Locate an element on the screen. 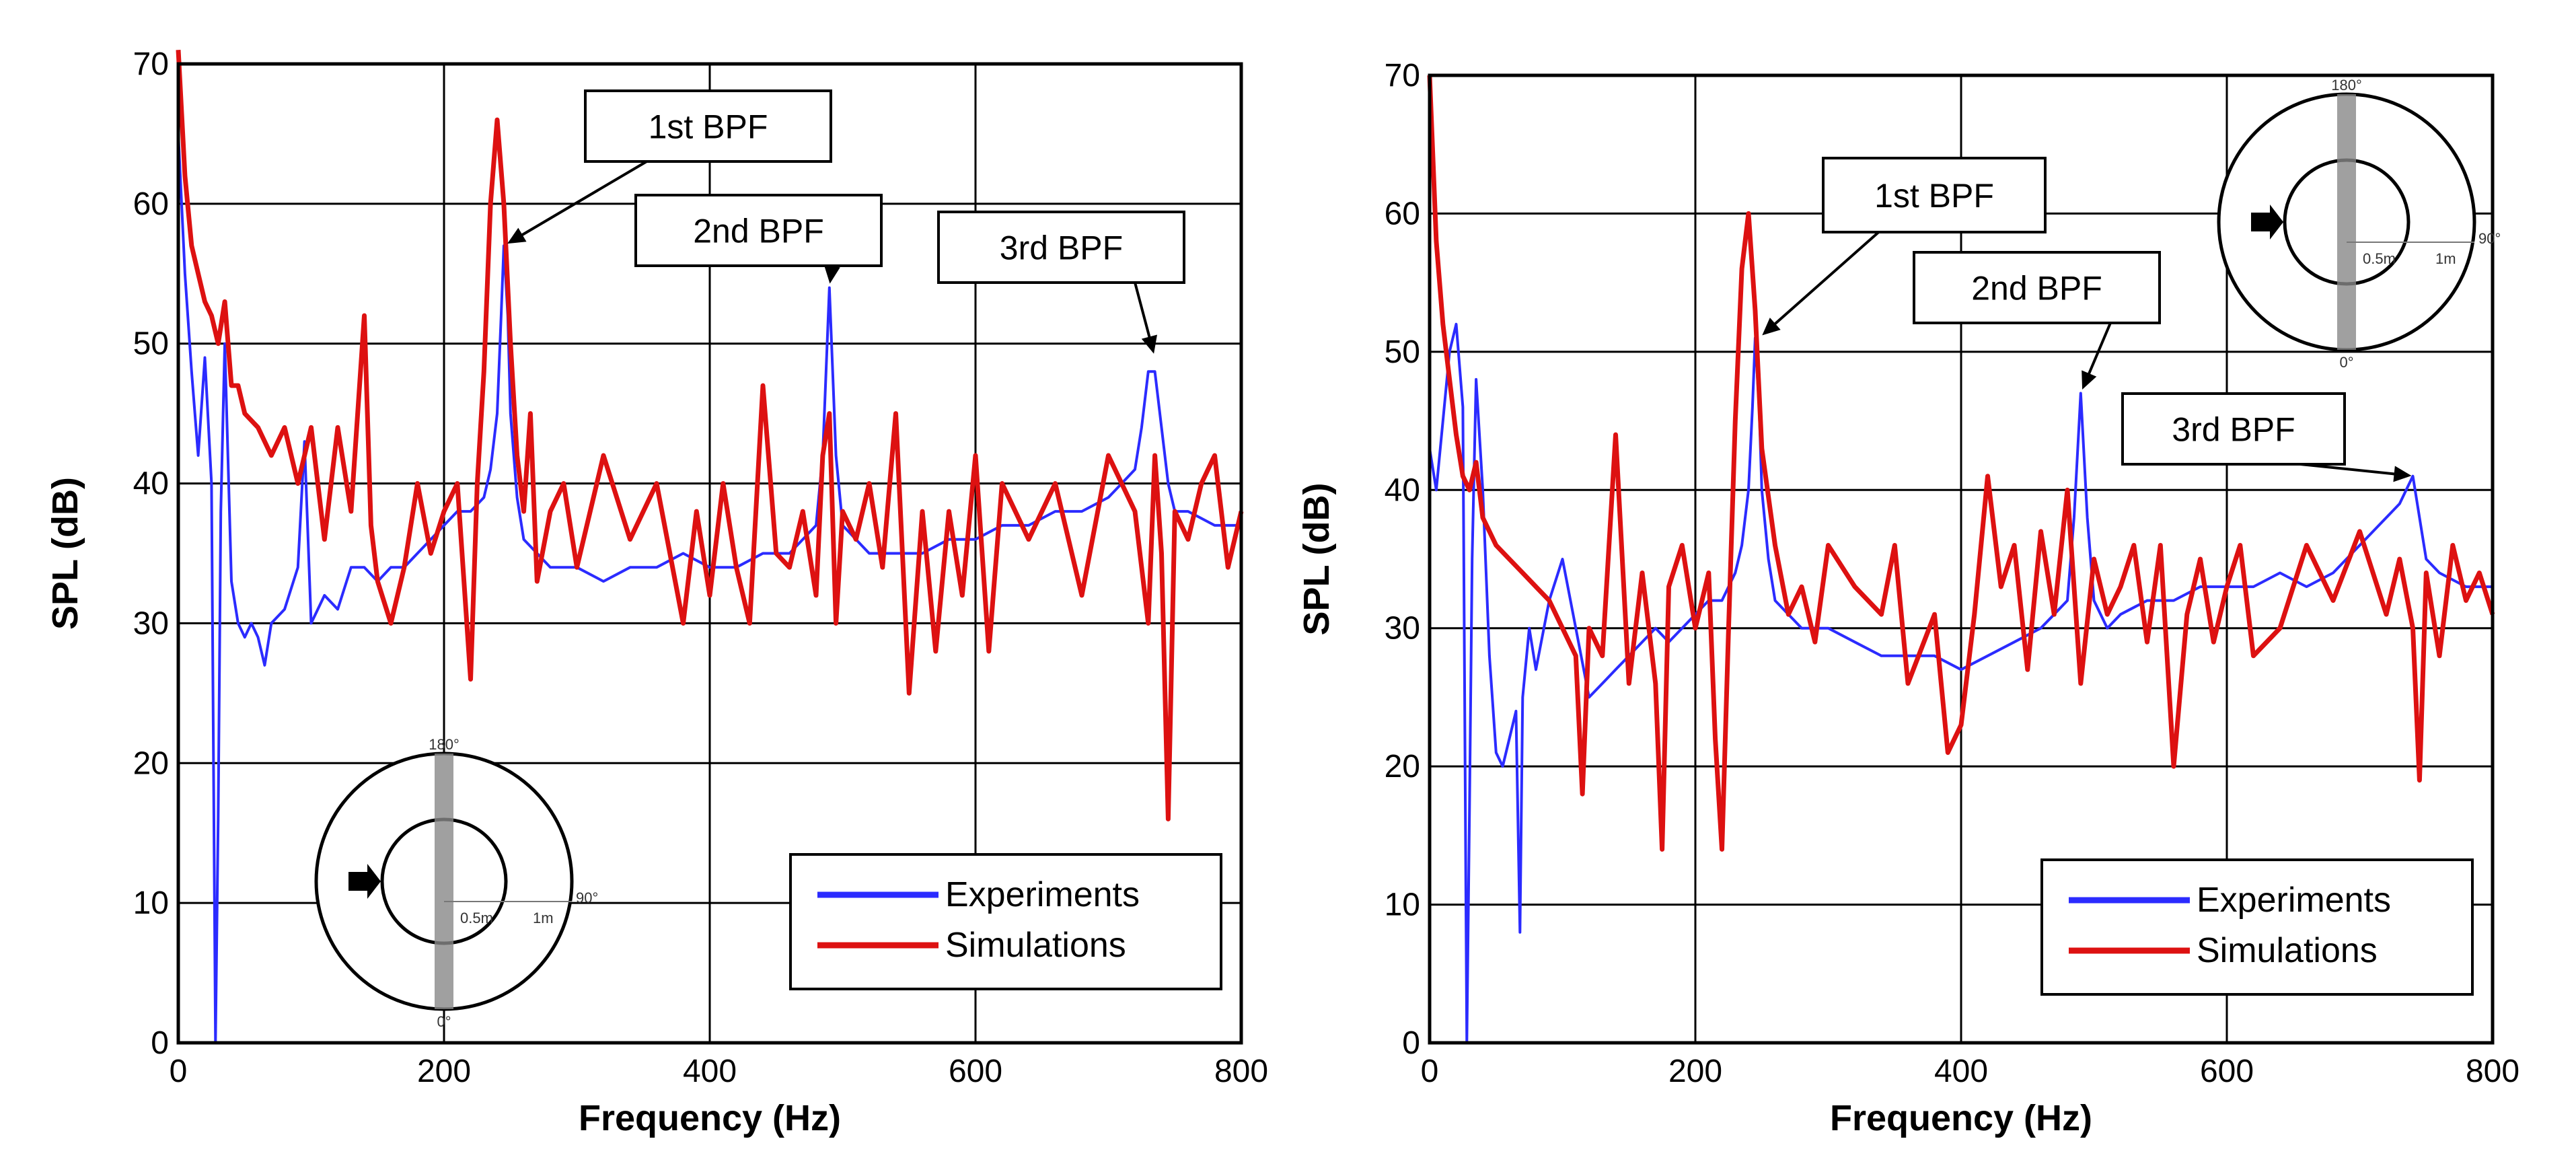  right-y-tick-label: 60 is located at coordinates (1402, 213).